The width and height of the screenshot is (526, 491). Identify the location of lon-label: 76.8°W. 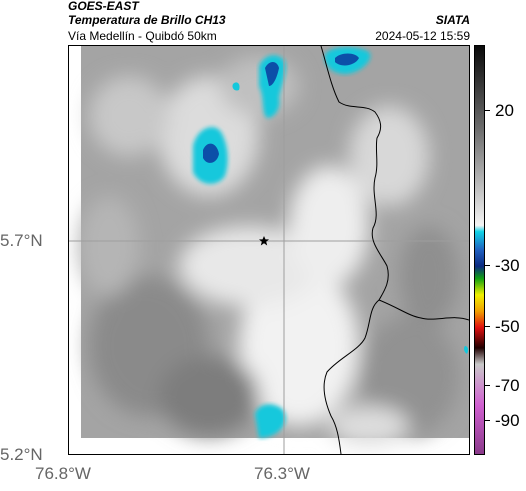
(63, 473).